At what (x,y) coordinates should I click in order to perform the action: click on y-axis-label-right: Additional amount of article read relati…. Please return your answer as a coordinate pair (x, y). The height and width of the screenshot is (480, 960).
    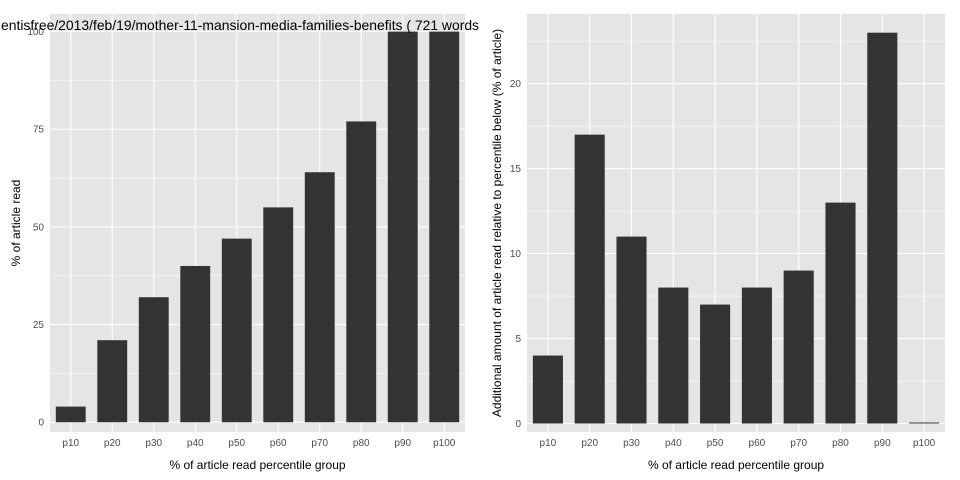
    Looking at the image, I should click on (497, 223).